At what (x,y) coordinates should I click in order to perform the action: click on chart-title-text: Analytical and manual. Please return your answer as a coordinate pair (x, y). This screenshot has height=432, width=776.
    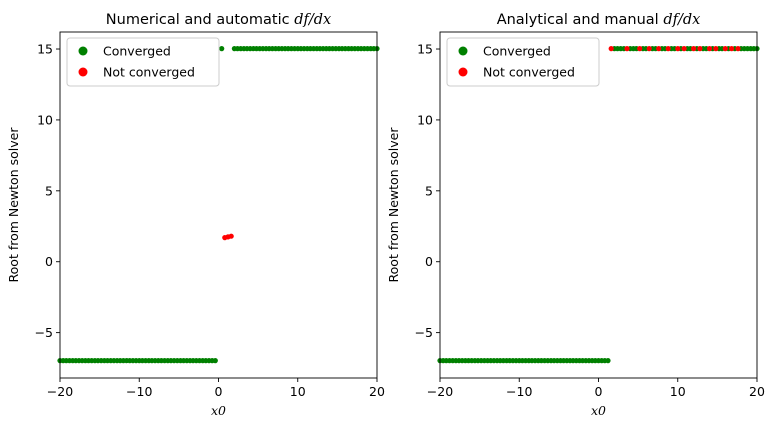
    Looking at the image, I should click on (580, 20).